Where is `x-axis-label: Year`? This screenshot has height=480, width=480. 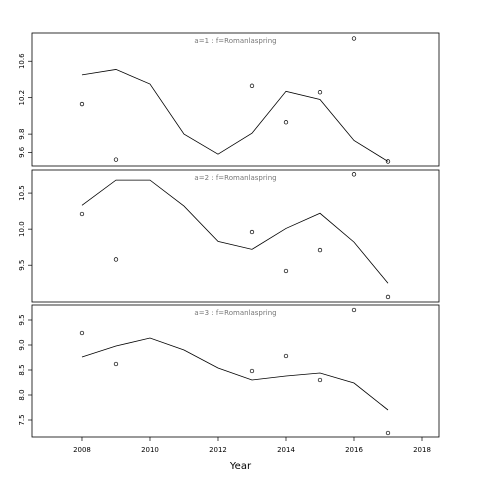 x-axis-label: Year is located at coordinates (240, 466).